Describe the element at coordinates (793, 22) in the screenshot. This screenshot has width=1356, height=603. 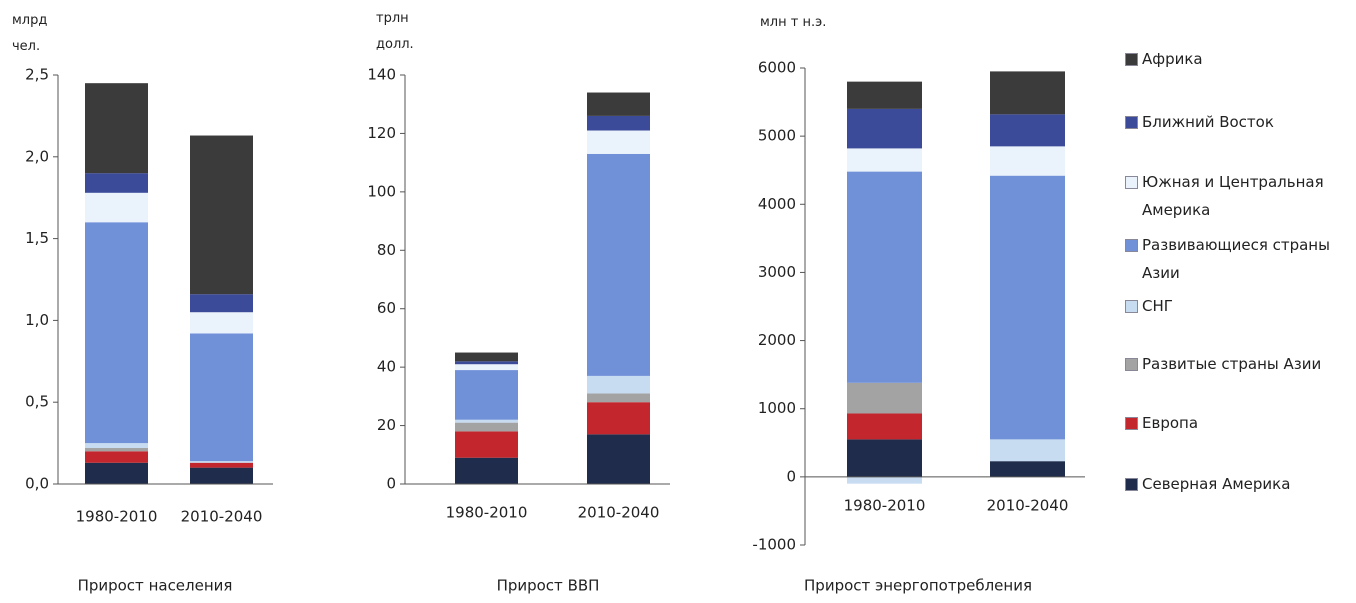
I see `y-axis-label: млн т н.э.` at that location.